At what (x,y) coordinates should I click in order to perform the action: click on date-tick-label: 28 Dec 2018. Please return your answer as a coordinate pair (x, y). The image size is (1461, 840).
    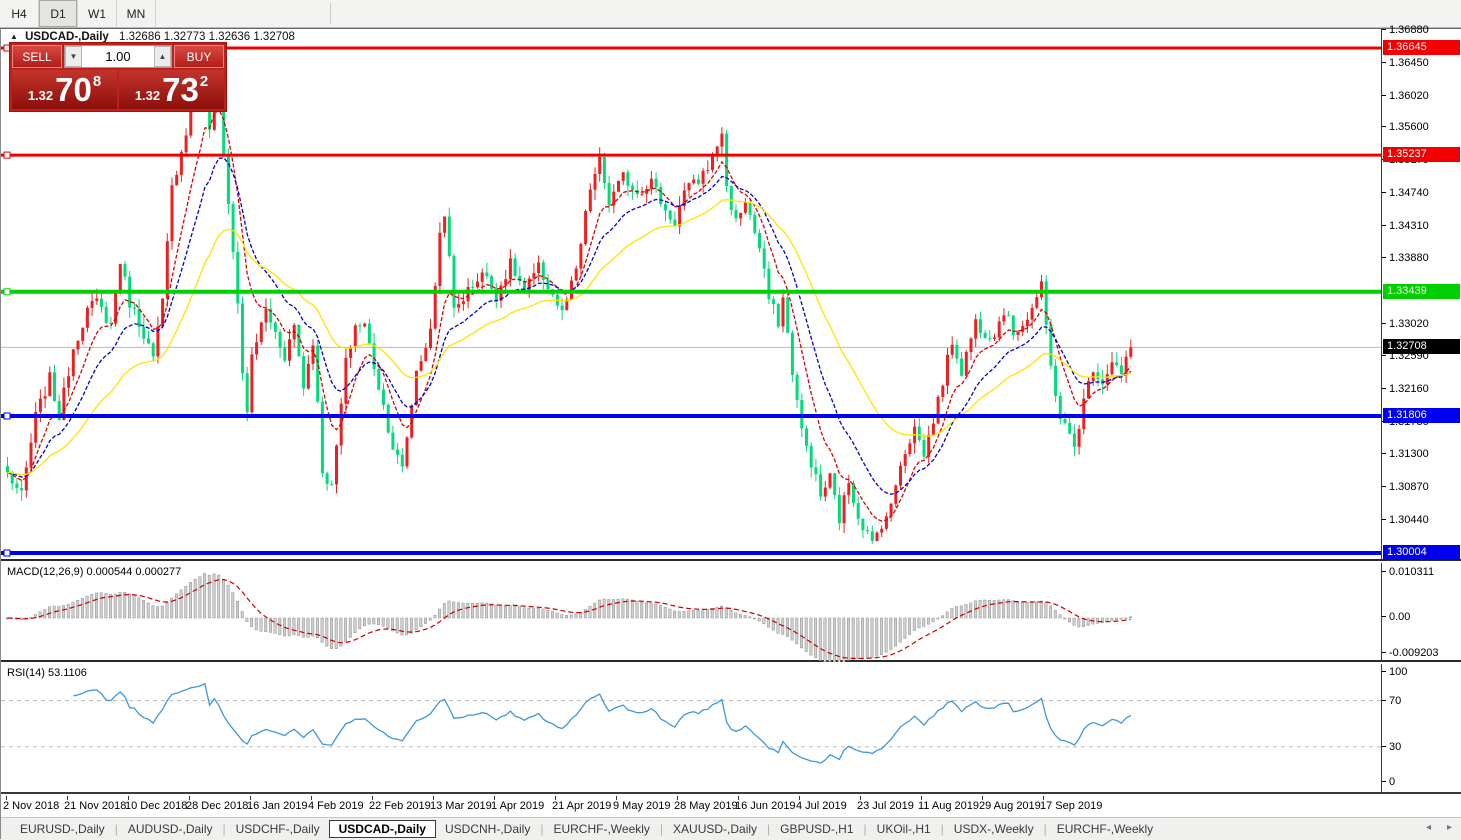
    Looking at the image, I should click on (217, 806).